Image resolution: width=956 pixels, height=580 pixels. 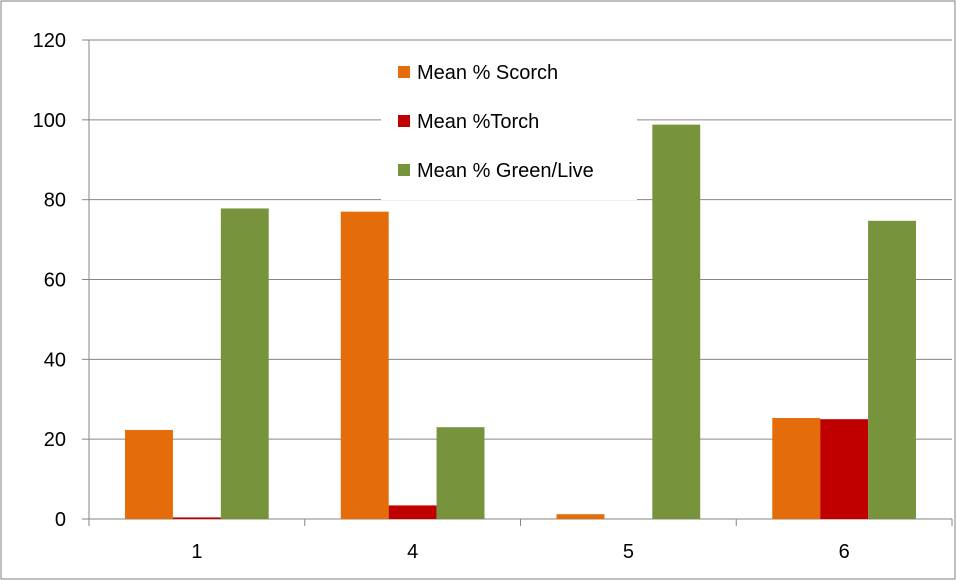 I want to click on y-tick-label: 0, so click(x=60, y=520).